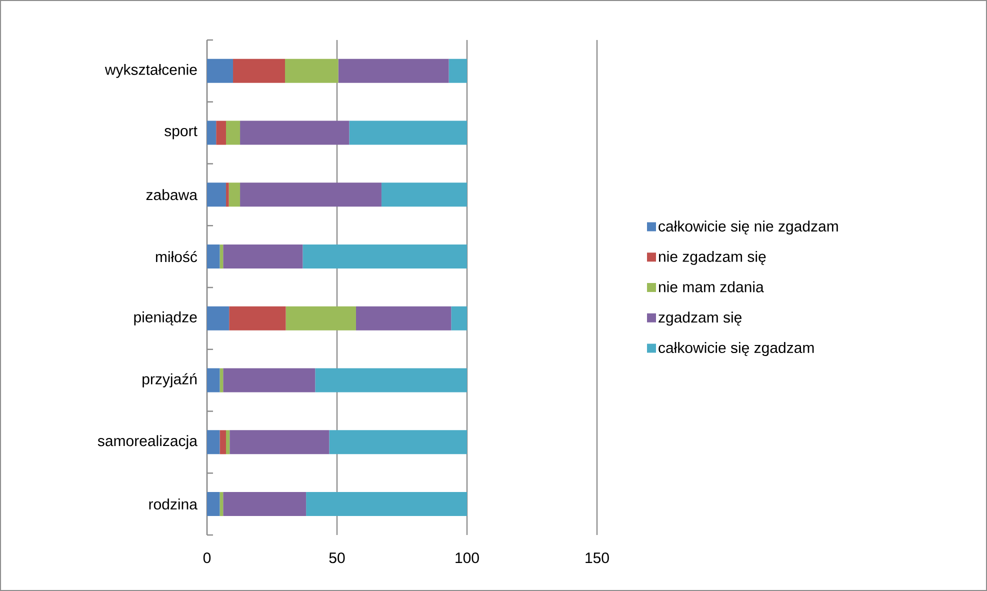 Image resolution: width=987 pixels, height=591 pixels. What do you see at coordinates (337, 558) in the screenshot?
I see `x-tick-label: 50` at bounding box center [337, 558].